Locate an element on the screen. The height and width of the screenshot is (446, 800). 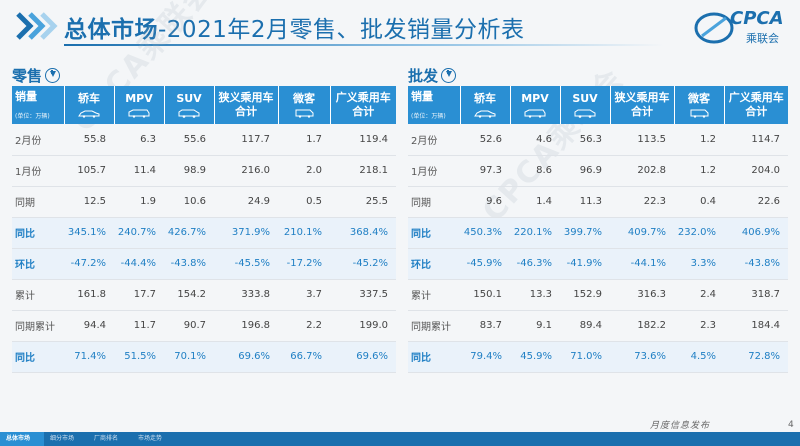
cell: 316.3 is located at coordinates (642, 295).